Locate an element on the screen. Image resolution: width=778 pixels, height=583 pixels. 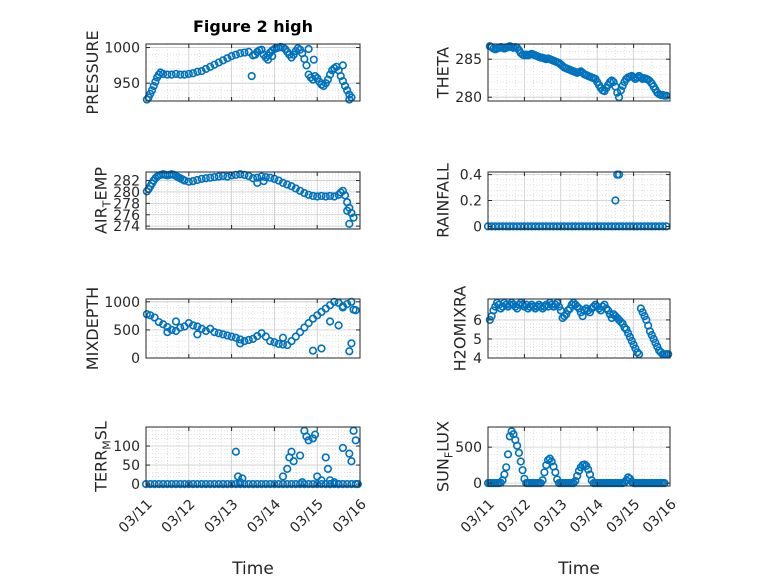
subplot-4: 0 0.2 0.4 RAINFALL is located at coordinates (552, 200).